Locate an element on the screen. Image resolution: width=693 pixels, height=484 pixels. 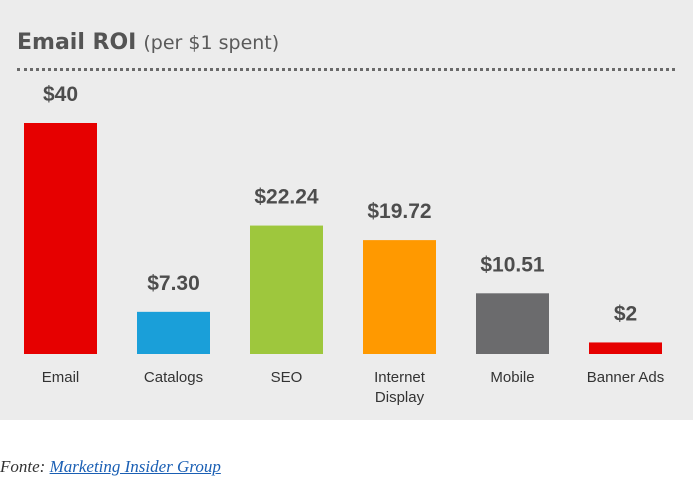
category-label-internet-display-line-2: Display is located at coordinates (400, 397).